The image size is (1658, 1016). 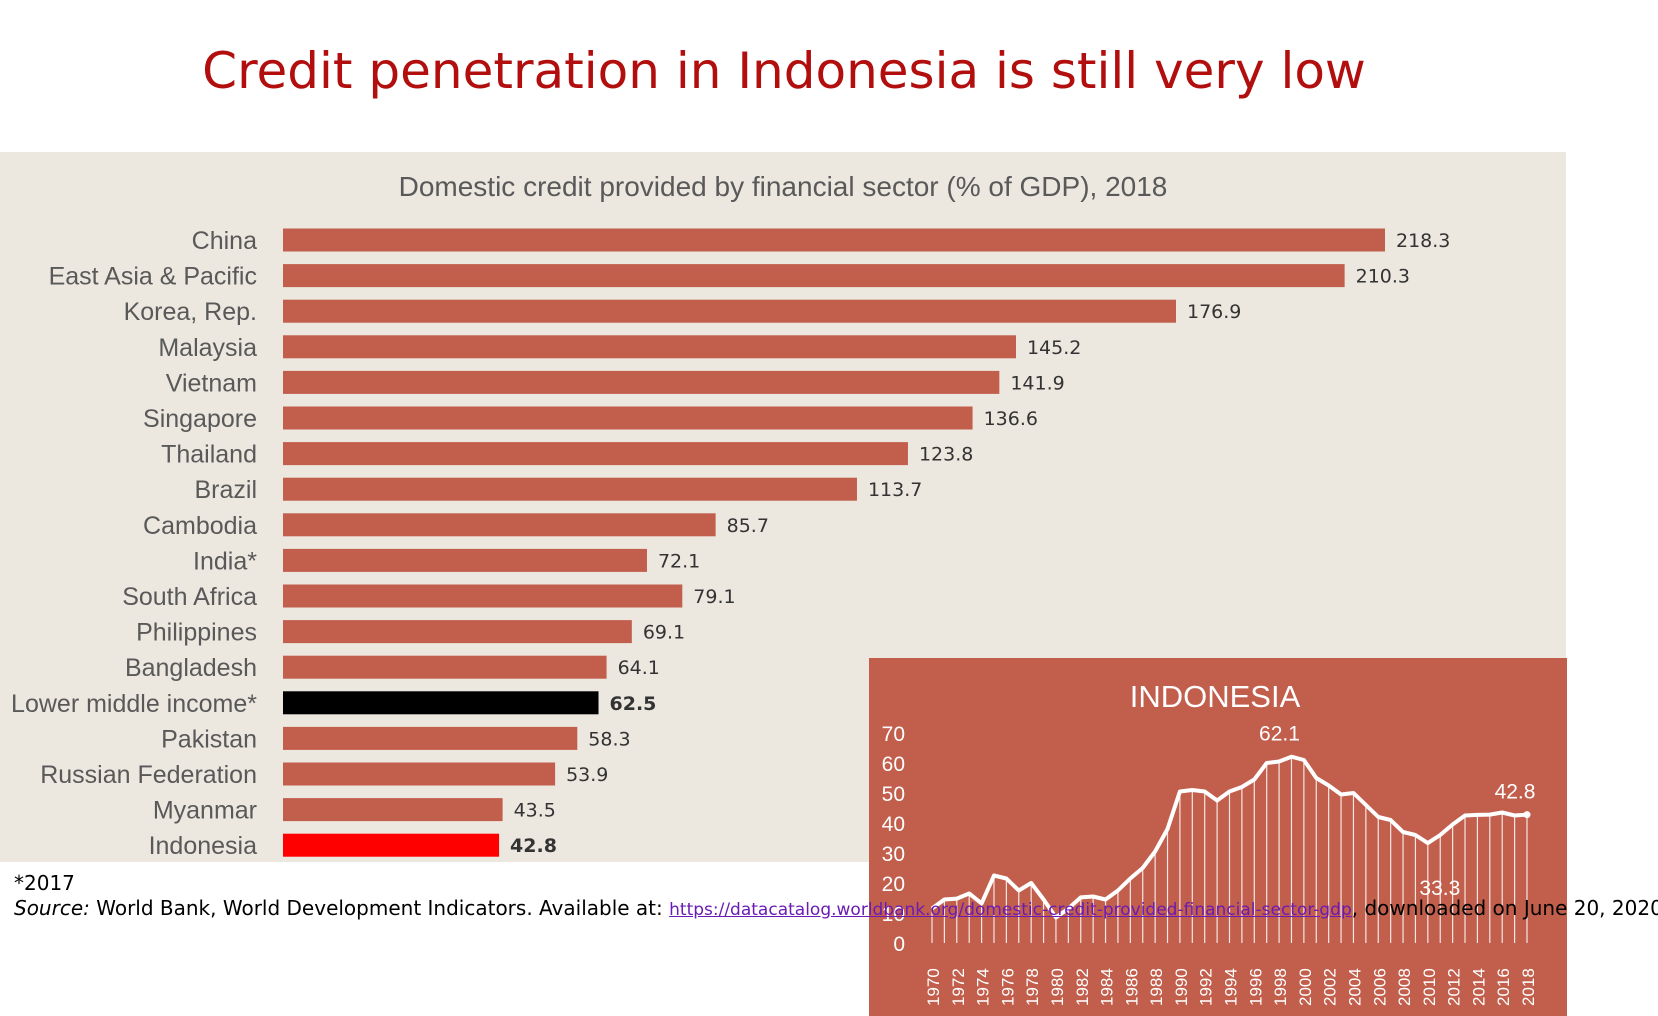 What do you see at coordinates (893, 884) in the screenshot?
I see `y-tick-label: 20` at bounding box center [893, 884].